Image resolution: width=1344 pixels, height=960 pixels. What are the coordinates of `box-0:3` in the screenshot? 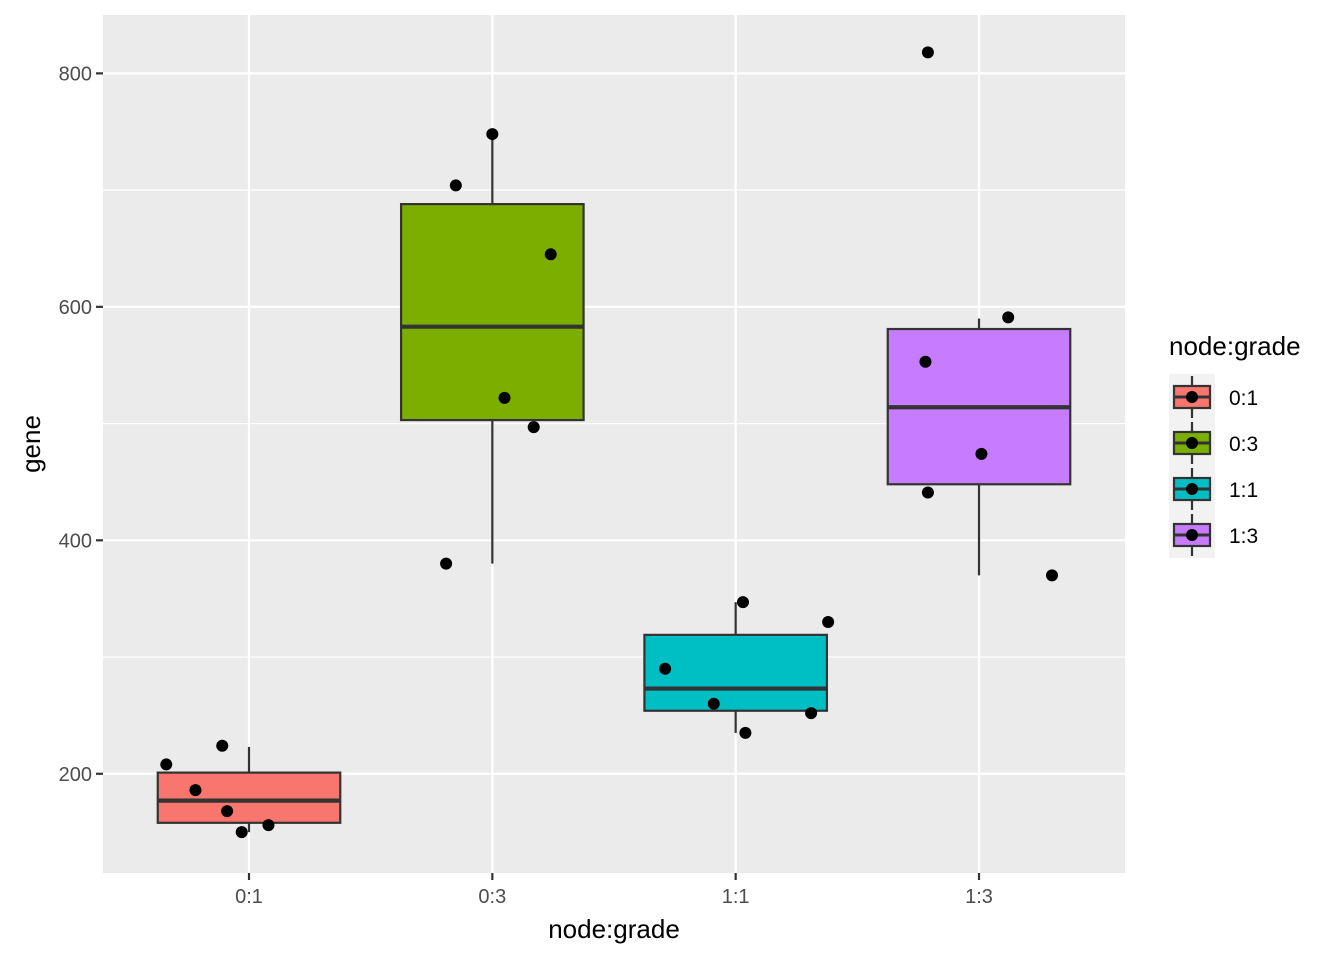 It's located at (492, 349).